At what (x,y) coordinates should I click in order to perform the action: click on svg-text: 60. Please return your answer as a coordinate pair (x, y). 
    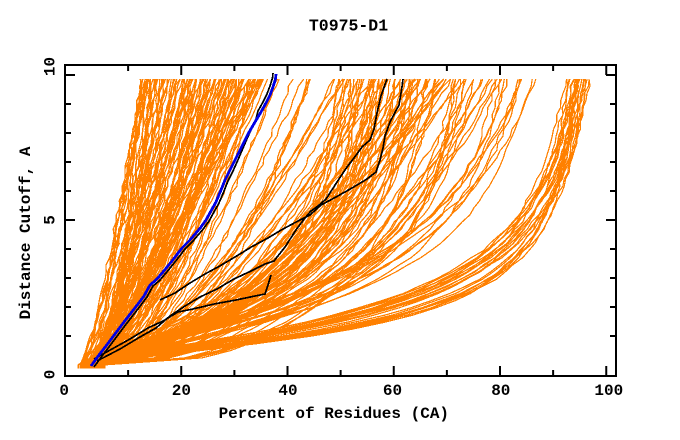
    Looking at the image, I should click on (392, 391).